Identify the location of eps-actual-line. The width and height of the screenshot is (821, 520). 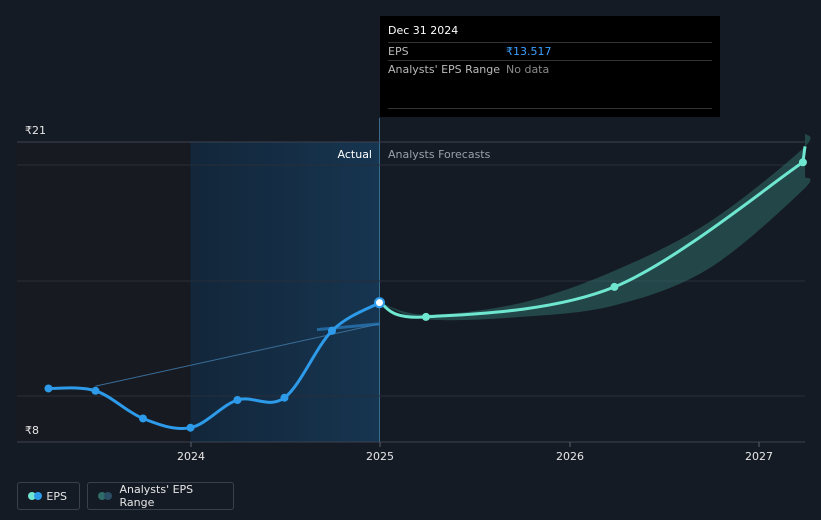
(214, 365).